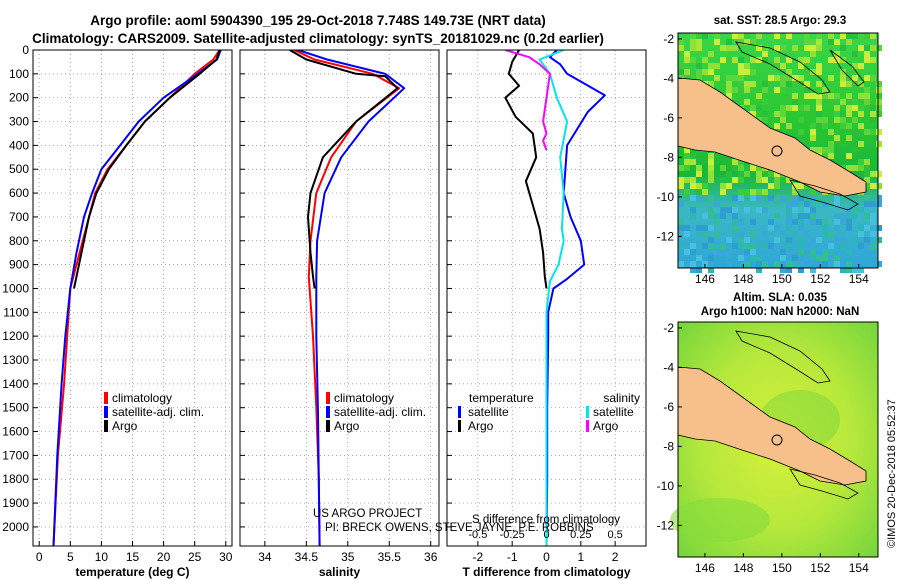 This screenshot has width=900, height=580. I want to click on series-line-salinity-satellite, so click(553, 298).